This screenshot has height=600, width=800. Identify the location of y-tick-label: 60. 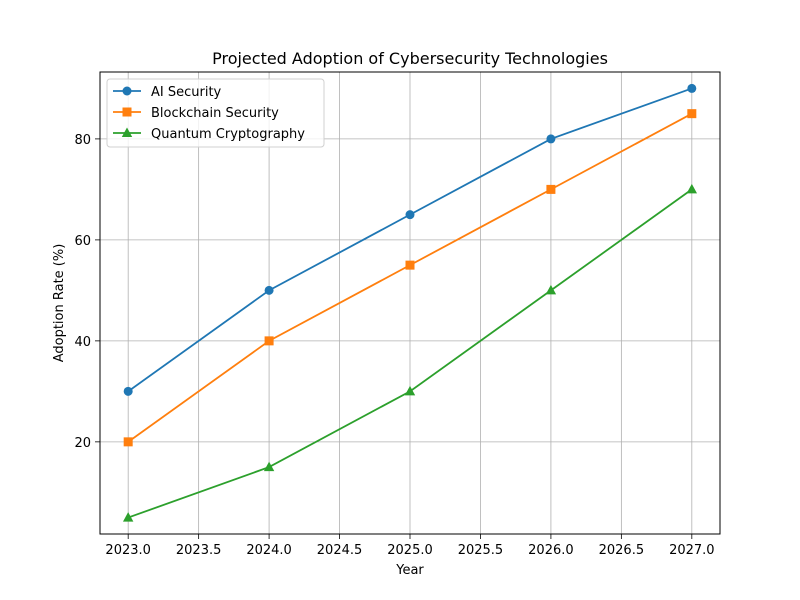
(82, 241).